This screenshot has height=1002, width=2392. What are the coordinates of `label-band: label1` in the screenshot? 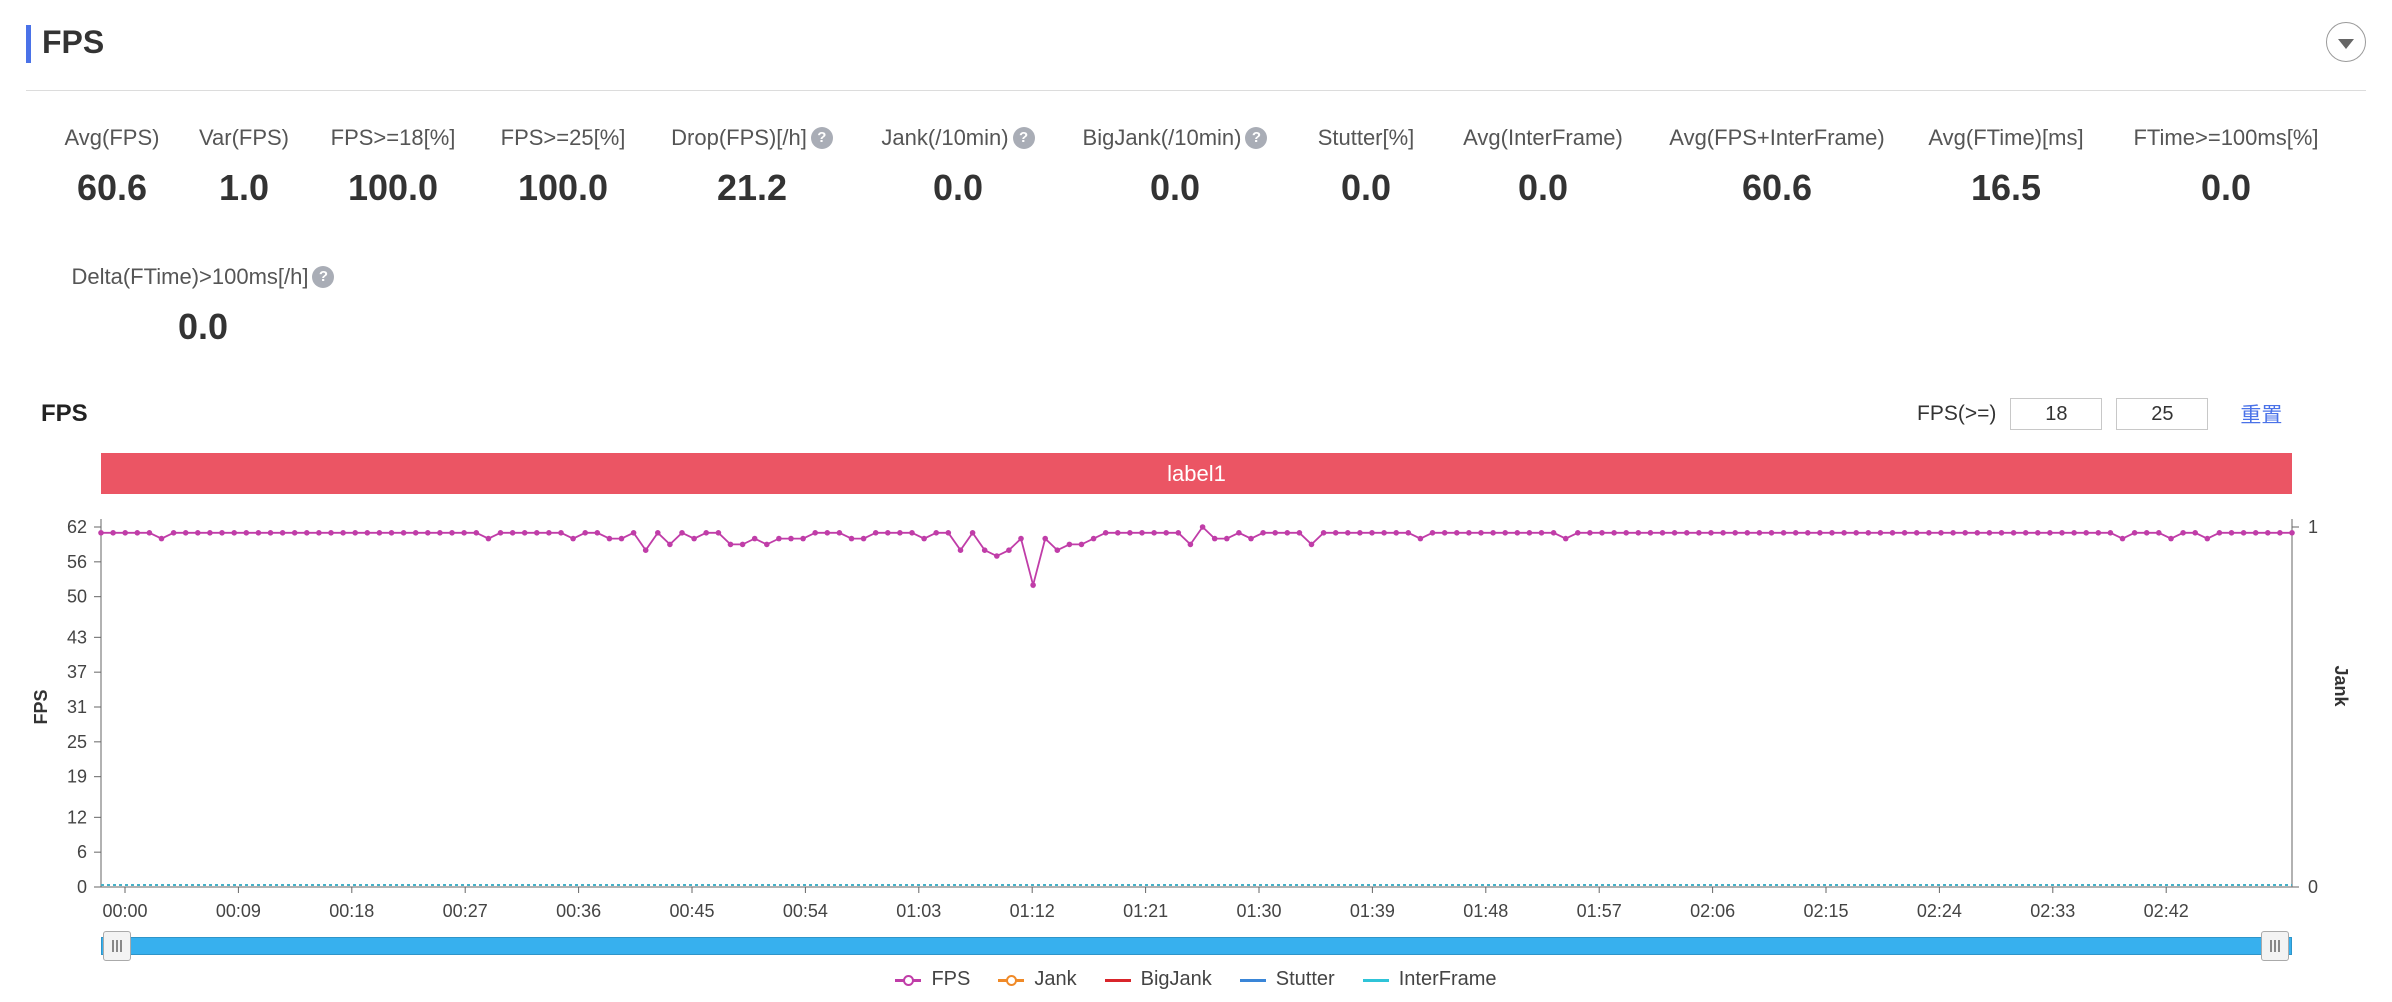 It's located at (1196, 473).